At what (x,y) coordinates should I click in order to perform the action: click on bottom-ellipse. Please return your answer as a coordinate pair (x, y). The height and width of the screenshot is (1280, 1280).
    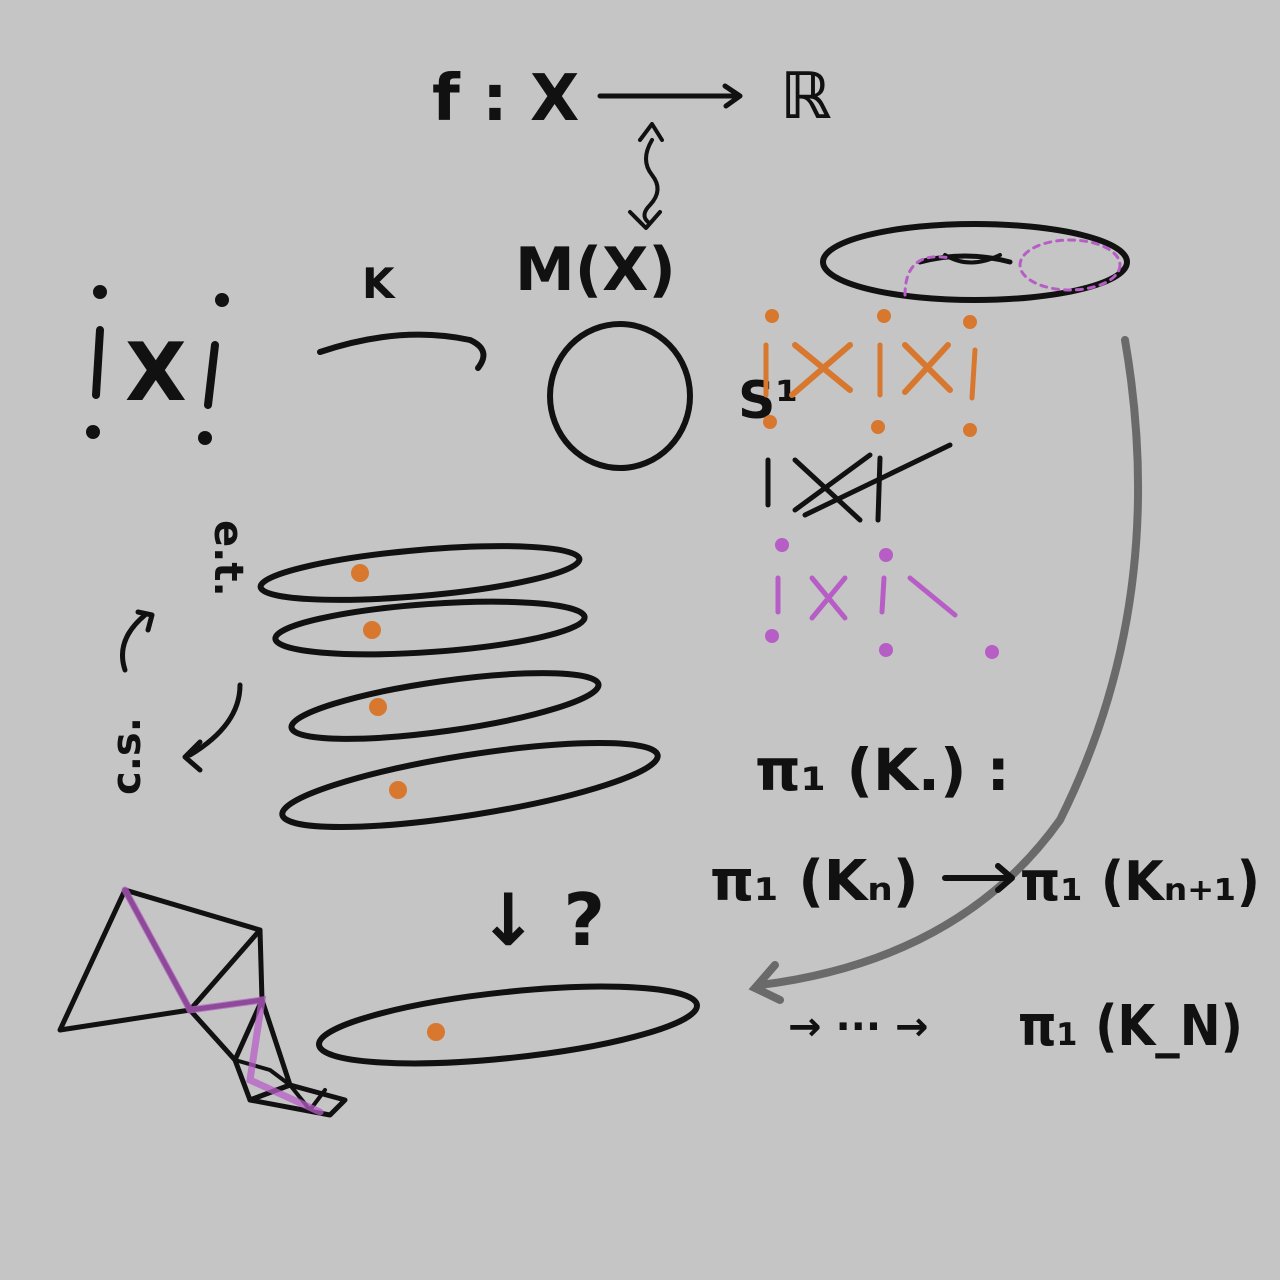
    Looking at the image, I should click on (508, 1025).